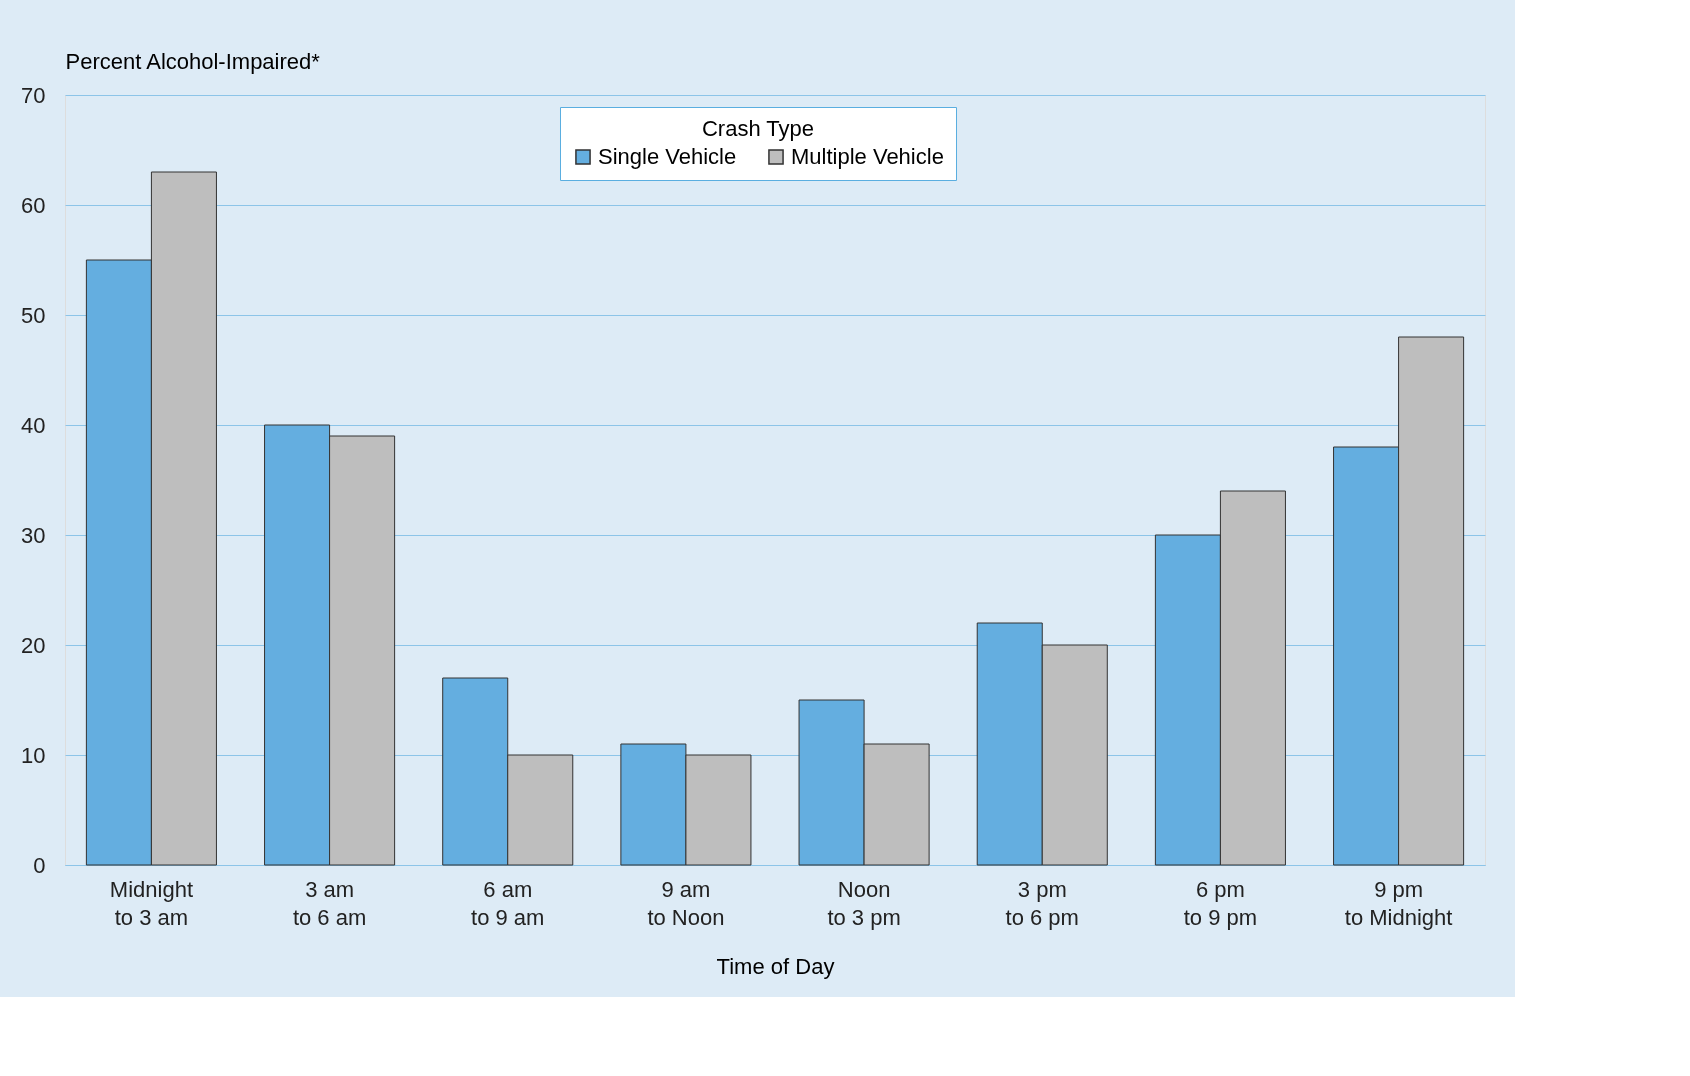 The height and width of the screenshot is (1076, 1690). I want to click on y-tick-label: 20, so click(33, 645).